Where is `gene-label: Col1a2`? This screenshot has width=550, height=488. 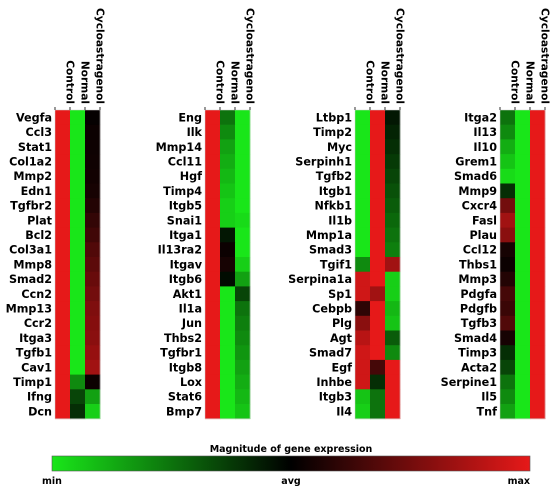
gene-label: Col1a2 is located at coordinates (30, 161).